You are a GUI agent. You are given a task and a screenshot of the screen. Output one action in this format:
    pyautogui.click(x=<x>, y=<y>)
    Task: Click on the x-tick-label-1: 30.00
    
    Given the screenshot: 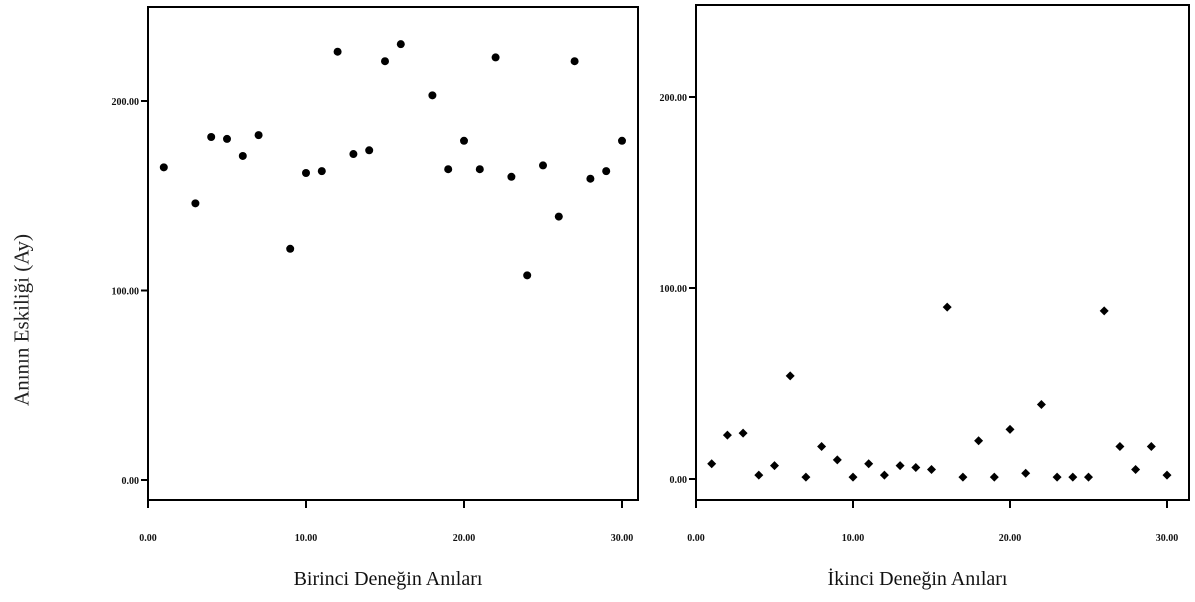 What is the action you would take?
    pyautogui.click(x=622, y=538)
    